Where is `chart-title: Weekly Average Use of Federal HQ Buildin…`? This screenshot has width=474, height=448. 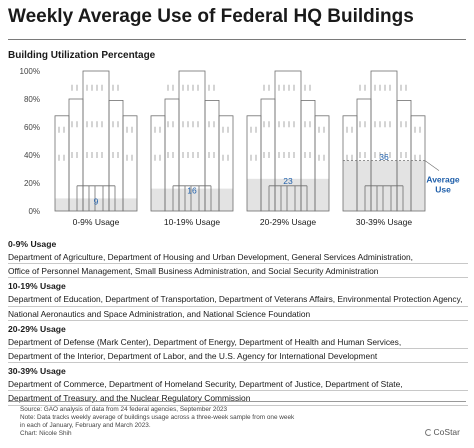 chart-title: Weekly Average Use of Federal HQ Buildin… is located at coordinates (211, 16).